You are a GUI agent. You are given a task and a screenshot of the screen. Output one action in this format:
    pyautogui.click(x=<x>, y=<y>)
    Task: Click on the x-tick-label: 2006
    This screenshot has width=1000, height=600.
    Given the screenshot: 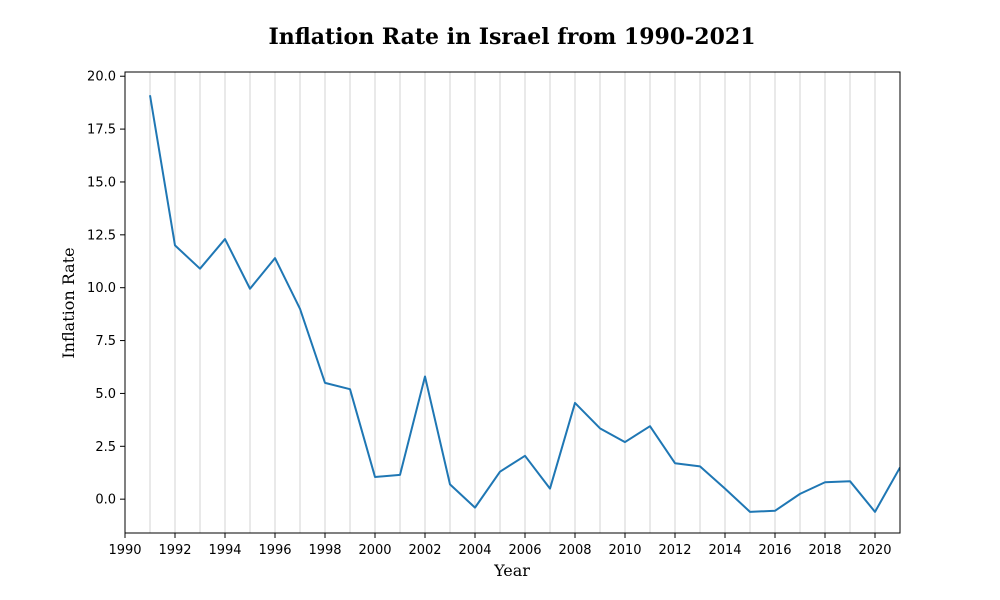 What is the action you would take?
    pyautogui.click(x=524, y=550)
    